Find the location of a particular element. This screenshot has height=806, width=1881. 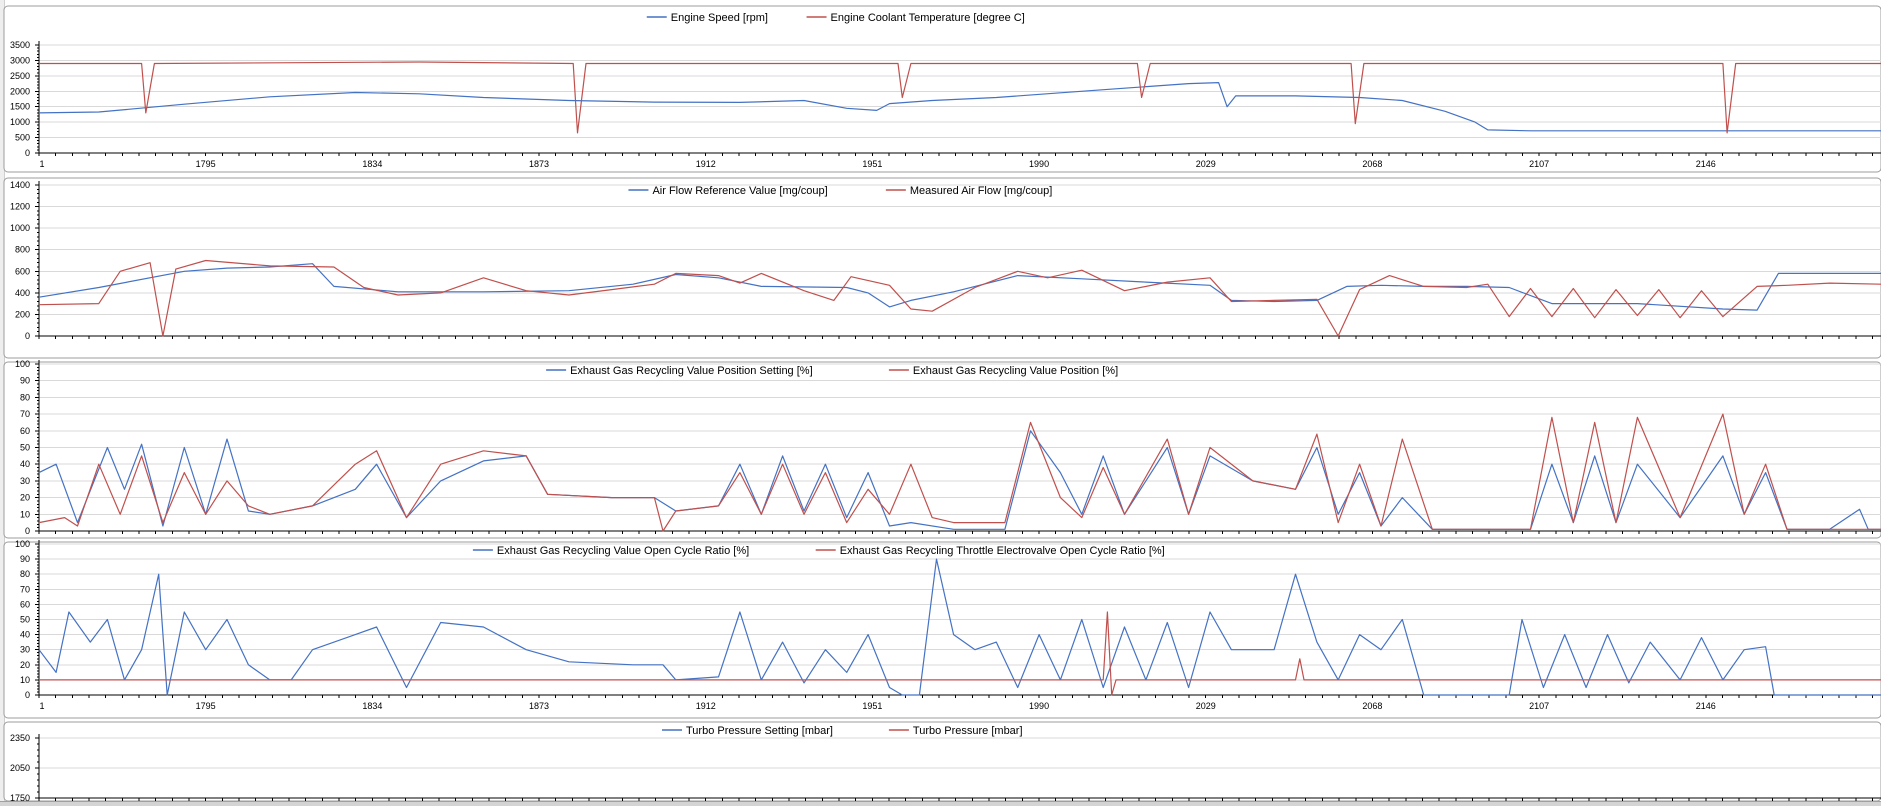

legend-entry: Turbo Pressure Setting [mbar] is located at coordinates (759, 731).